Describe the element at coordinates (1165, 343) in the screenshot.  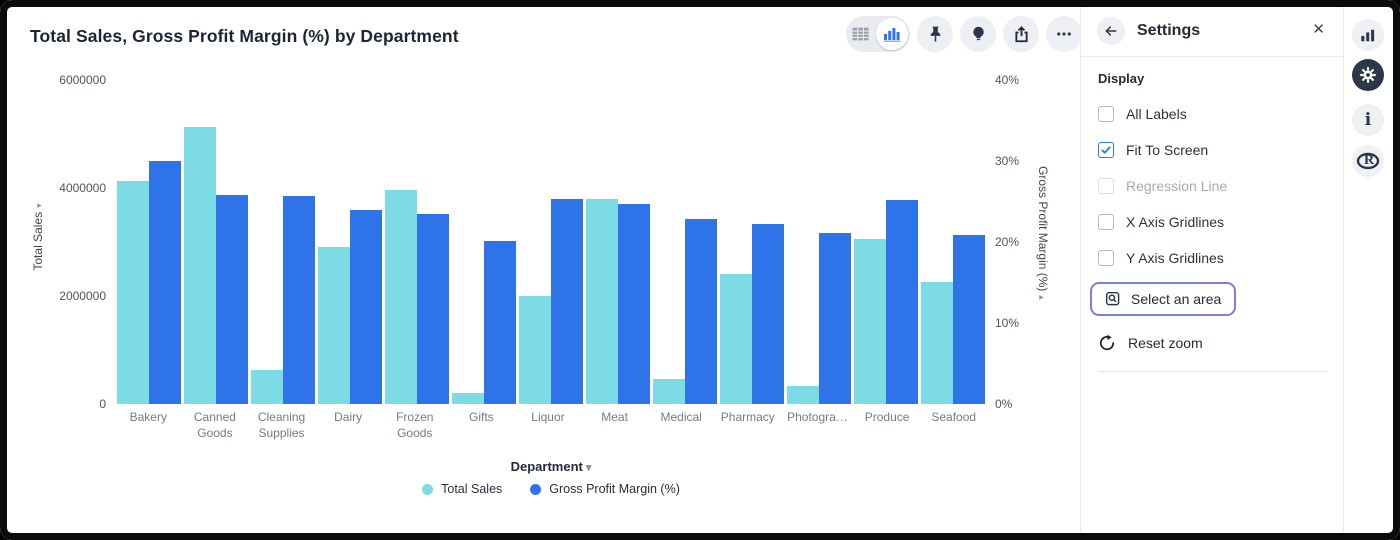
I see `reset-zoom-label: Reset zoom` at that location.